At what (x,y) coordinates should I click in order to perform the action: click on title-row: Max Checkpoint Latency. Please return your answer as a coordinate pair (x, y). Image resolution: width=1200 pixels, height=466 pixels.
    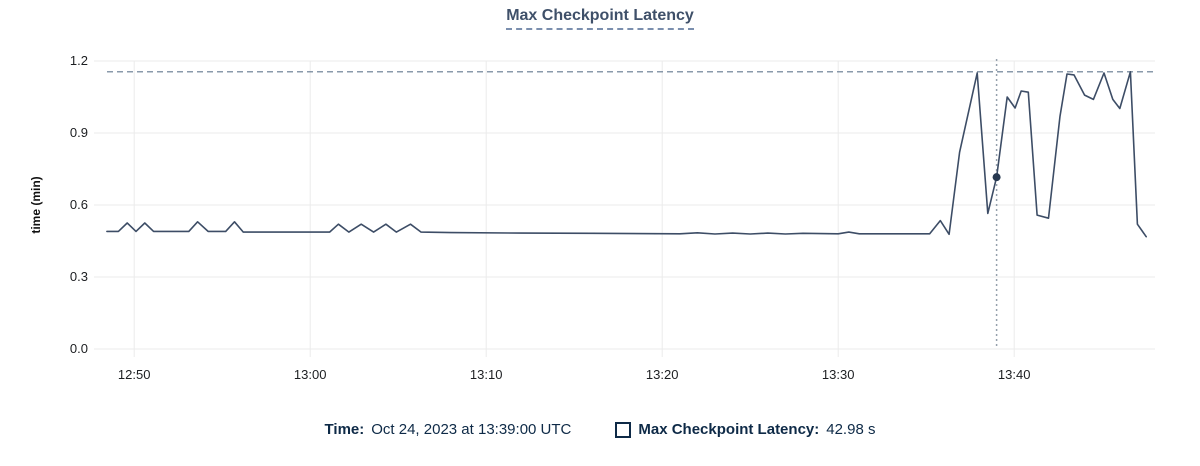
    Looking at the image, I should click on (600, 18).